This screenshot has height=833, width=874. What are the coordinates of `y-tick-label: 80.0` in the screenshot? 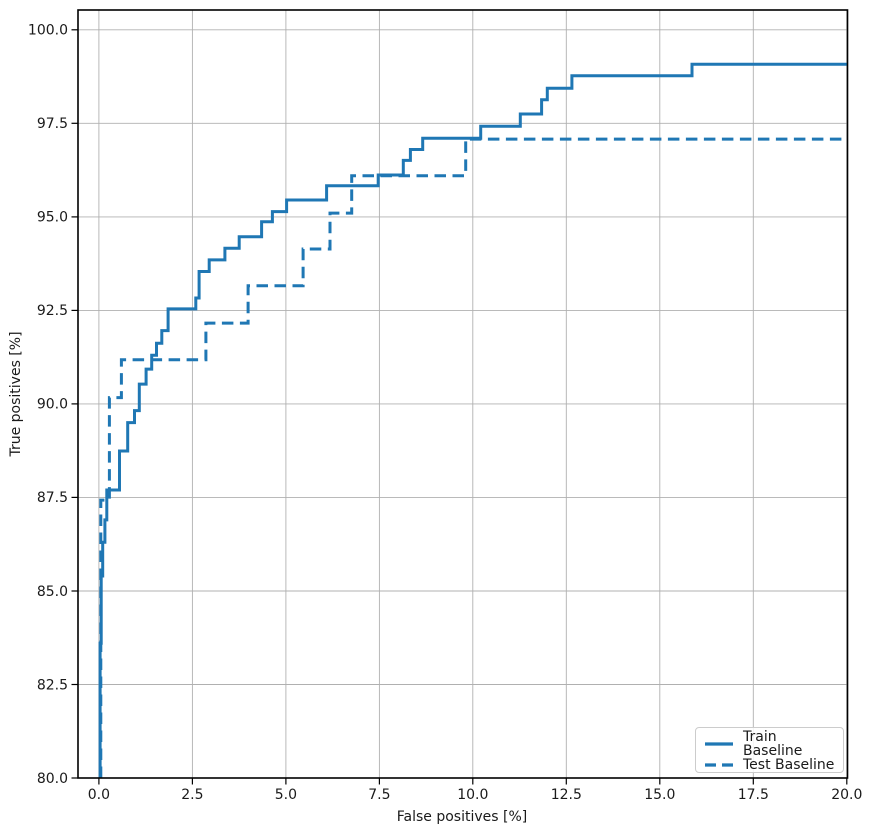 It's located at (52, 779).